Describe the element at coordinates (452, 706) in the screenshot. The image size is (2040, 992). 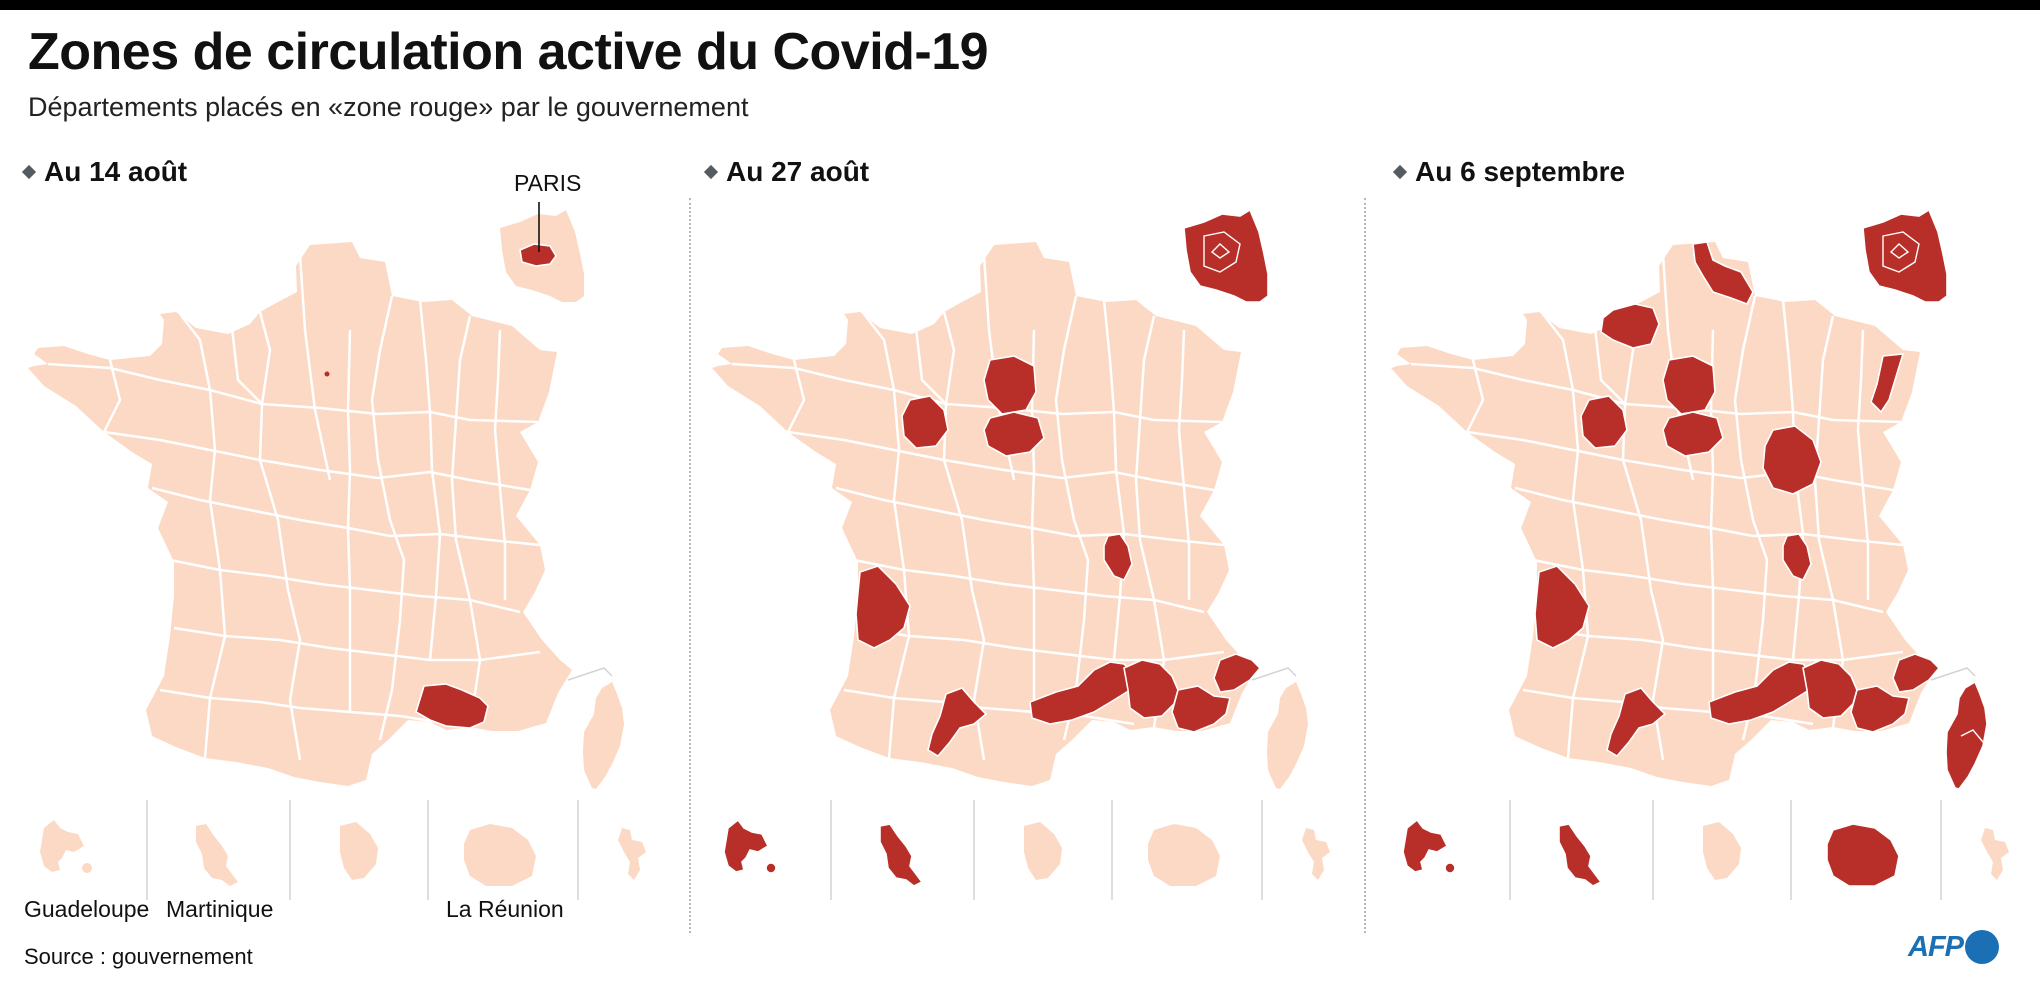
I see `zone-bouches-du-rhone` at that location.